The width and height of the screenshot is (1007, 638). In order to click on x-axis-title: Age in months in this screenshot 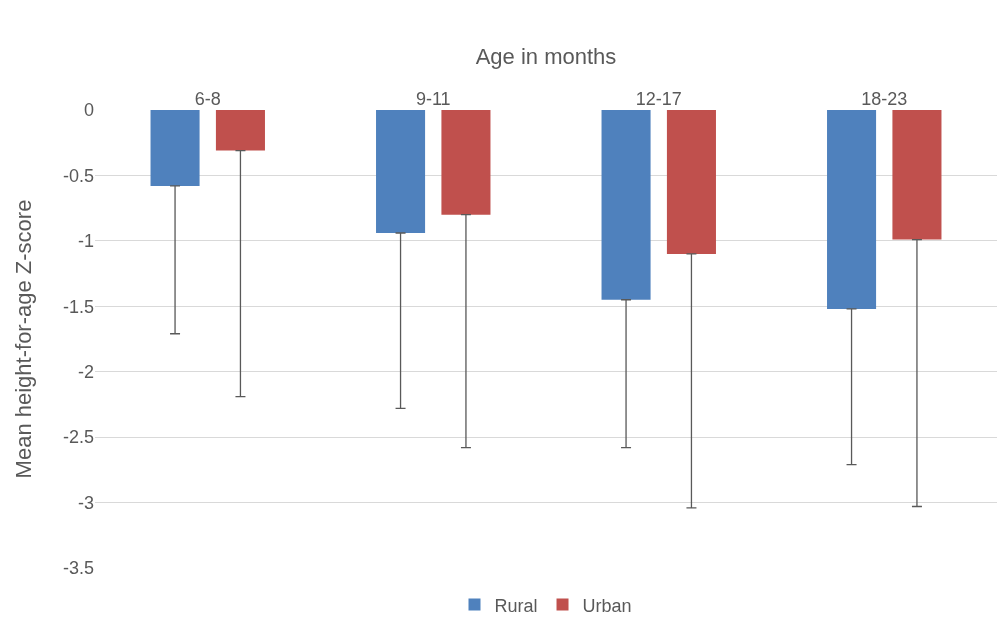, I will do `click(546, 57)`.